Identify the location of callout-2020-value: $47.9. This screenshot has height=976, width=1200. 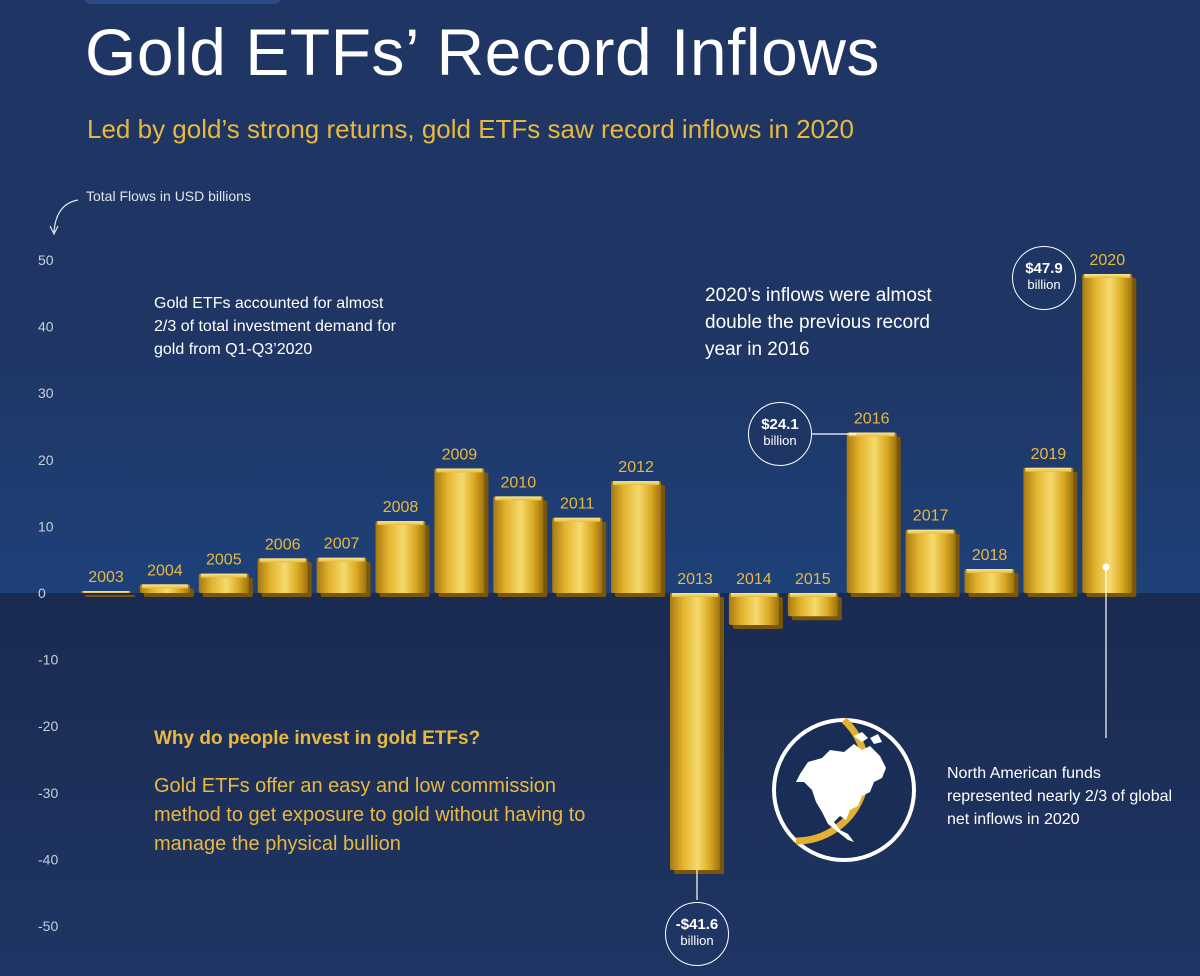
(1044, 268).